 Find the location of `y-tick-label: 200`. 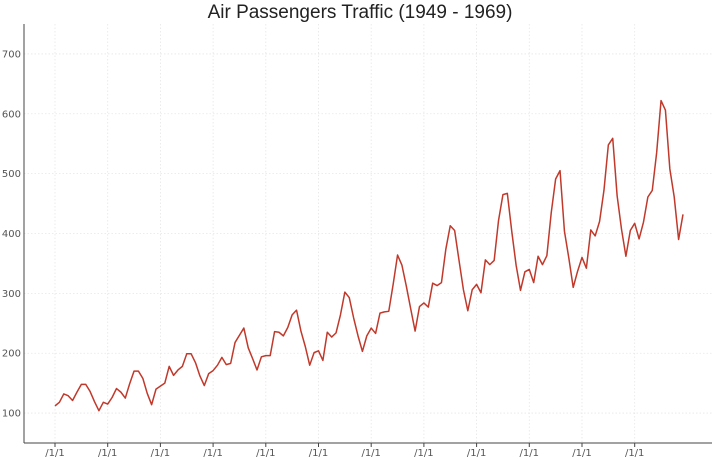

y-tick-label: 200 is located at coordinates (11, 354).